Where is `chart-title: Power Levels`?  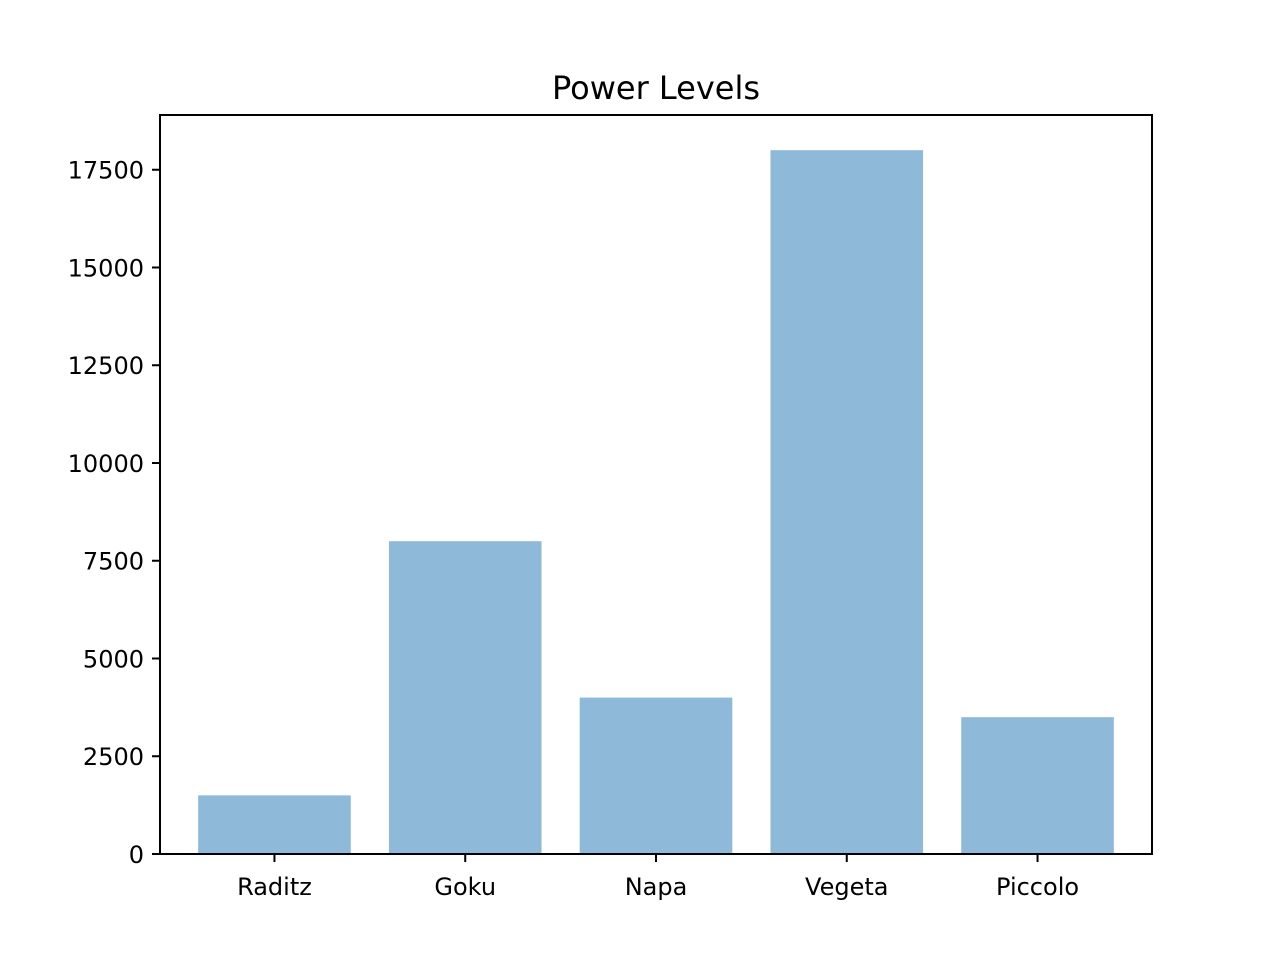 chart-title: Power Levels is located at coordinates (656, 88).